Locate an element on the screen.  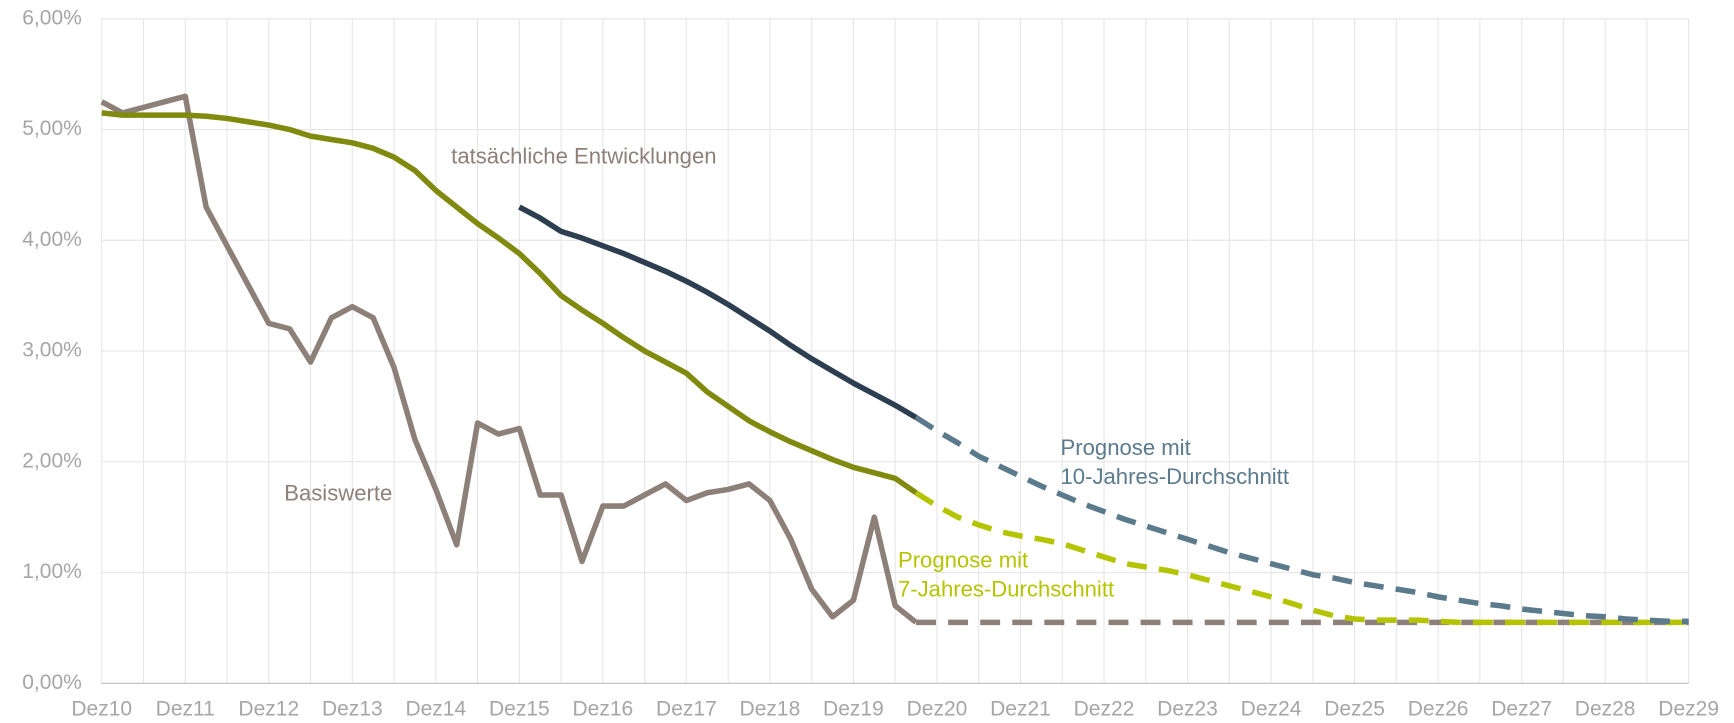
x-tick-label: Dez10 is located at coordinates (101, 708).